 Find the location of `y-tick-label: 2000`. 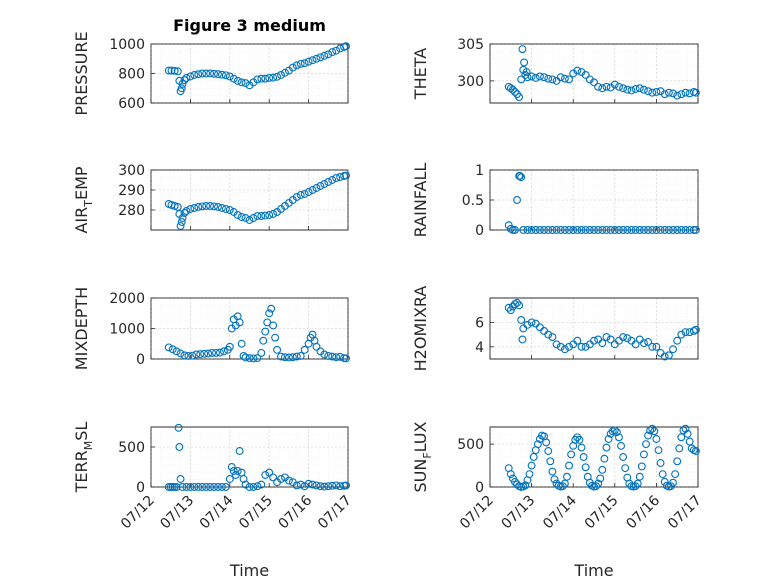

y-tick-label: 2000 is located at coordinates (127, 299).